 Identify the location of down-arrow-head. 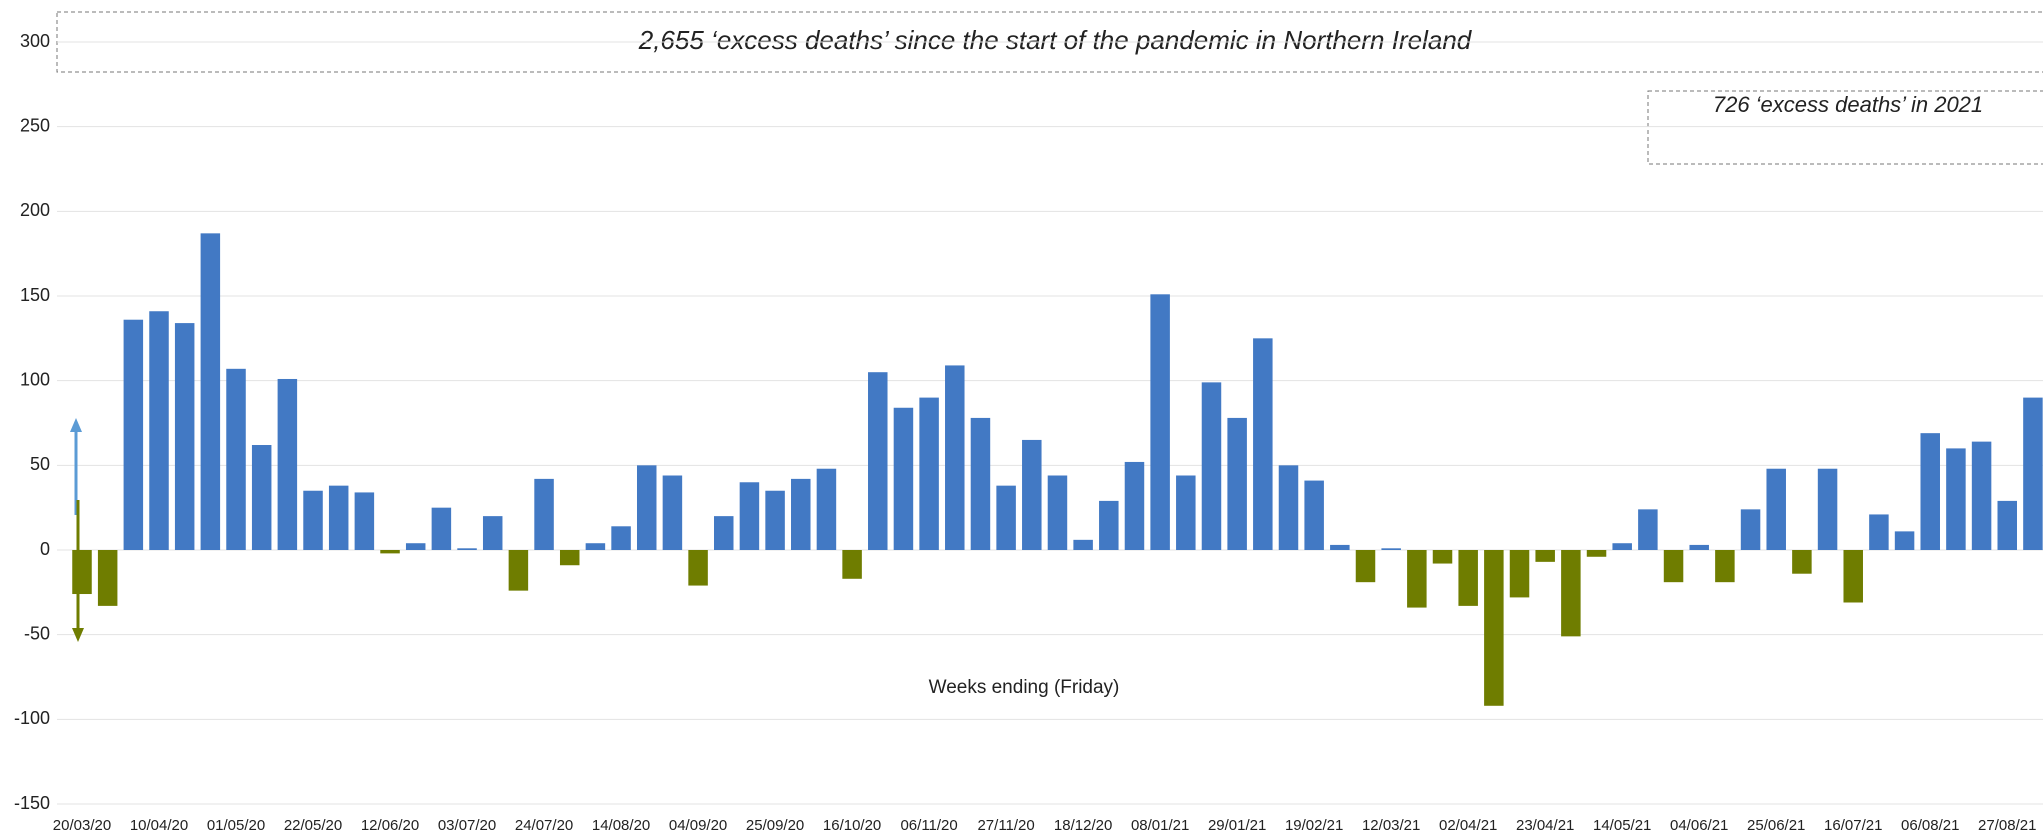
(78, 635).